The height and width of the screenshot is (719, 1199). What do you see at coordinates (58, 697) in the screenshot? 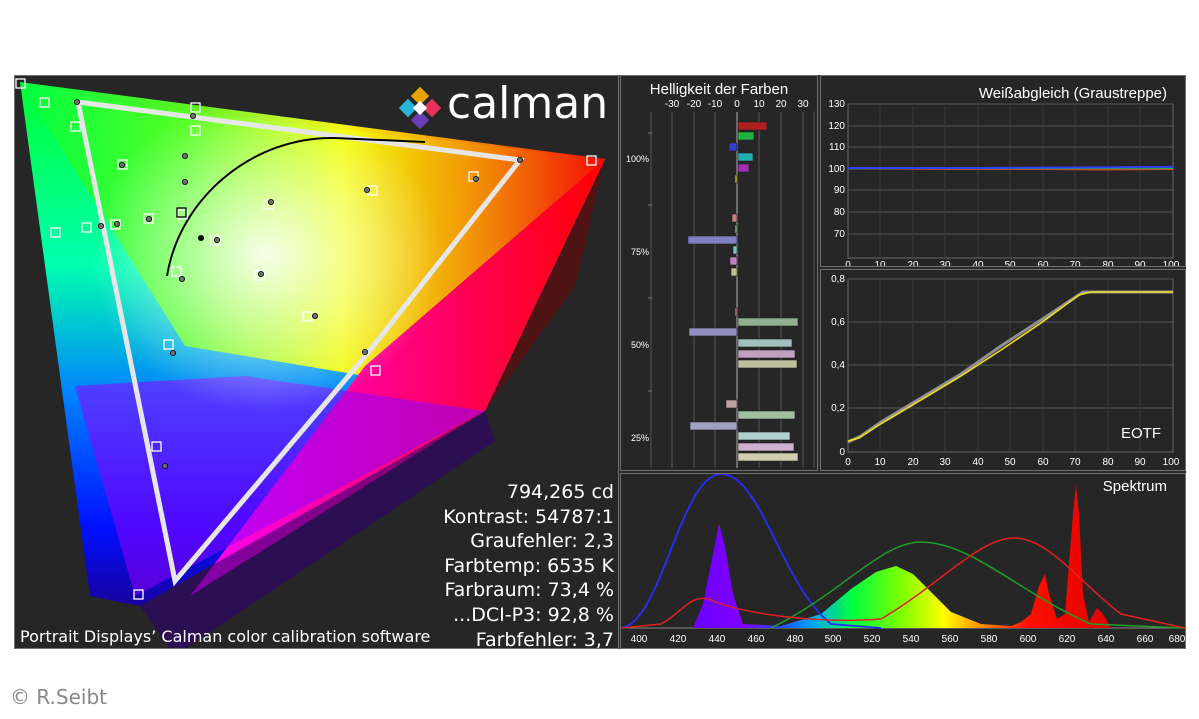
I see `copyright: © R.Seibt` at bounding box center [58, 697].